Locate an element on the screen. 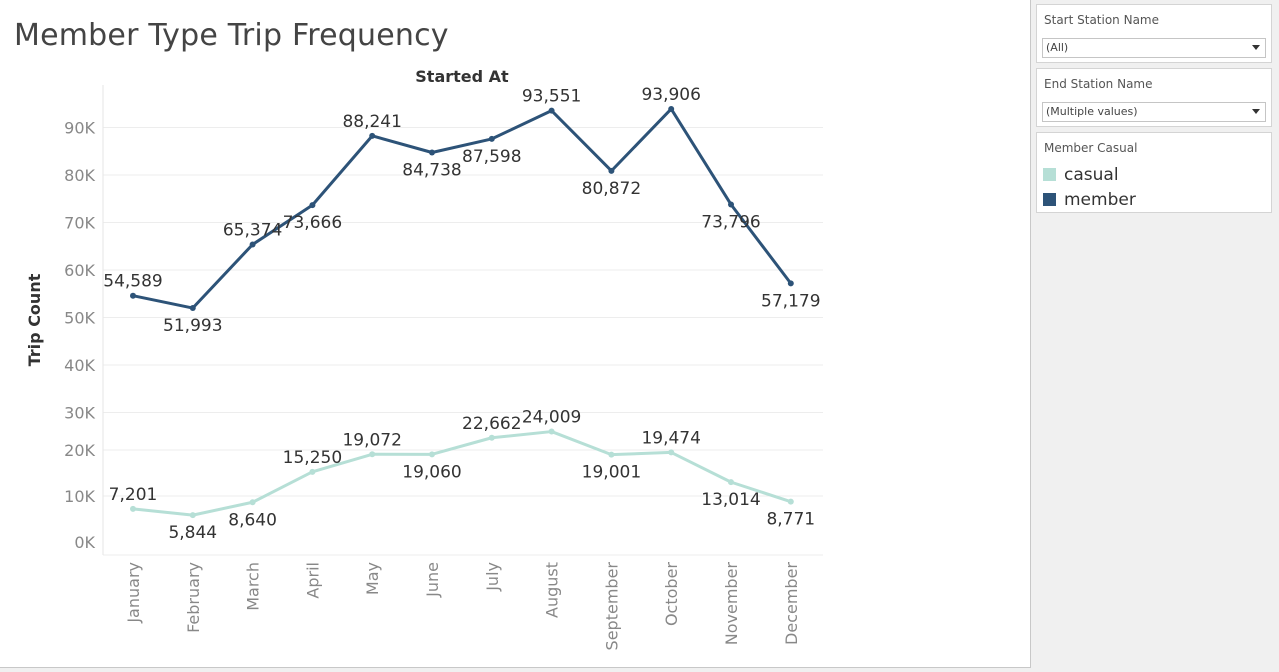 The image size is (1279, 672). data-label-member: 84,738 is located at coordinates (431, 170).